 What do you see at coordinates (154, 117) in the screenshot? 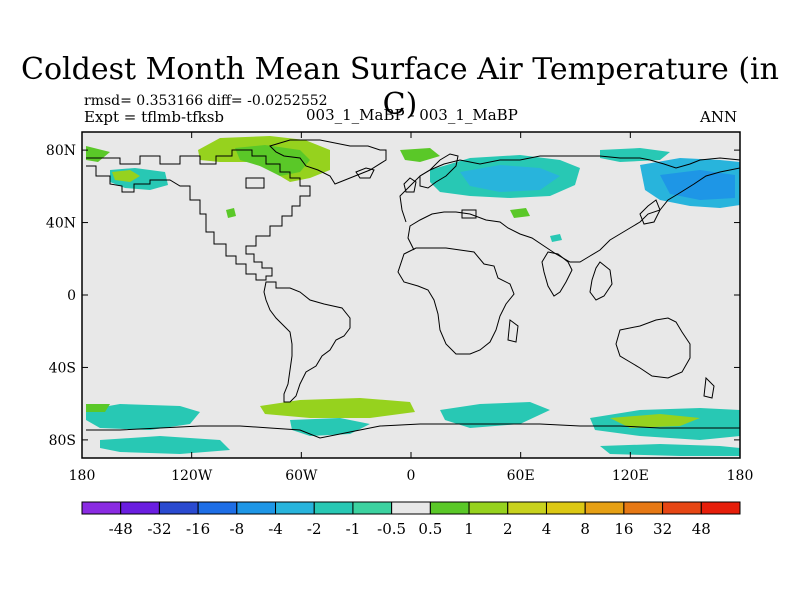
I see `experiment-text: Expt = tflmb-tfksb` at bounding box center [154, 117].